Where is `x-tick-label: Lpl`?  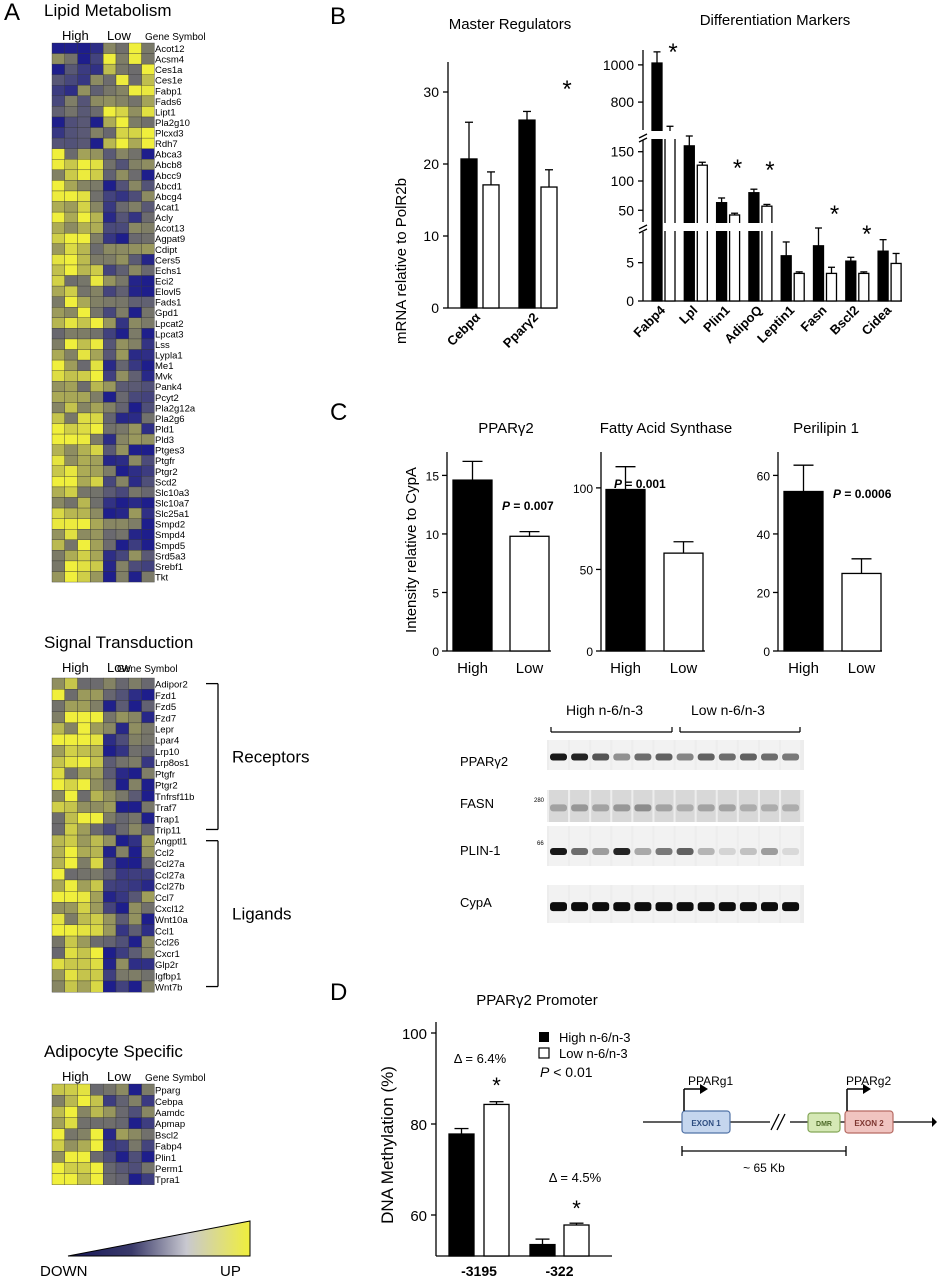
x-tick-label: Lpl is located at coordinates (688, 315).